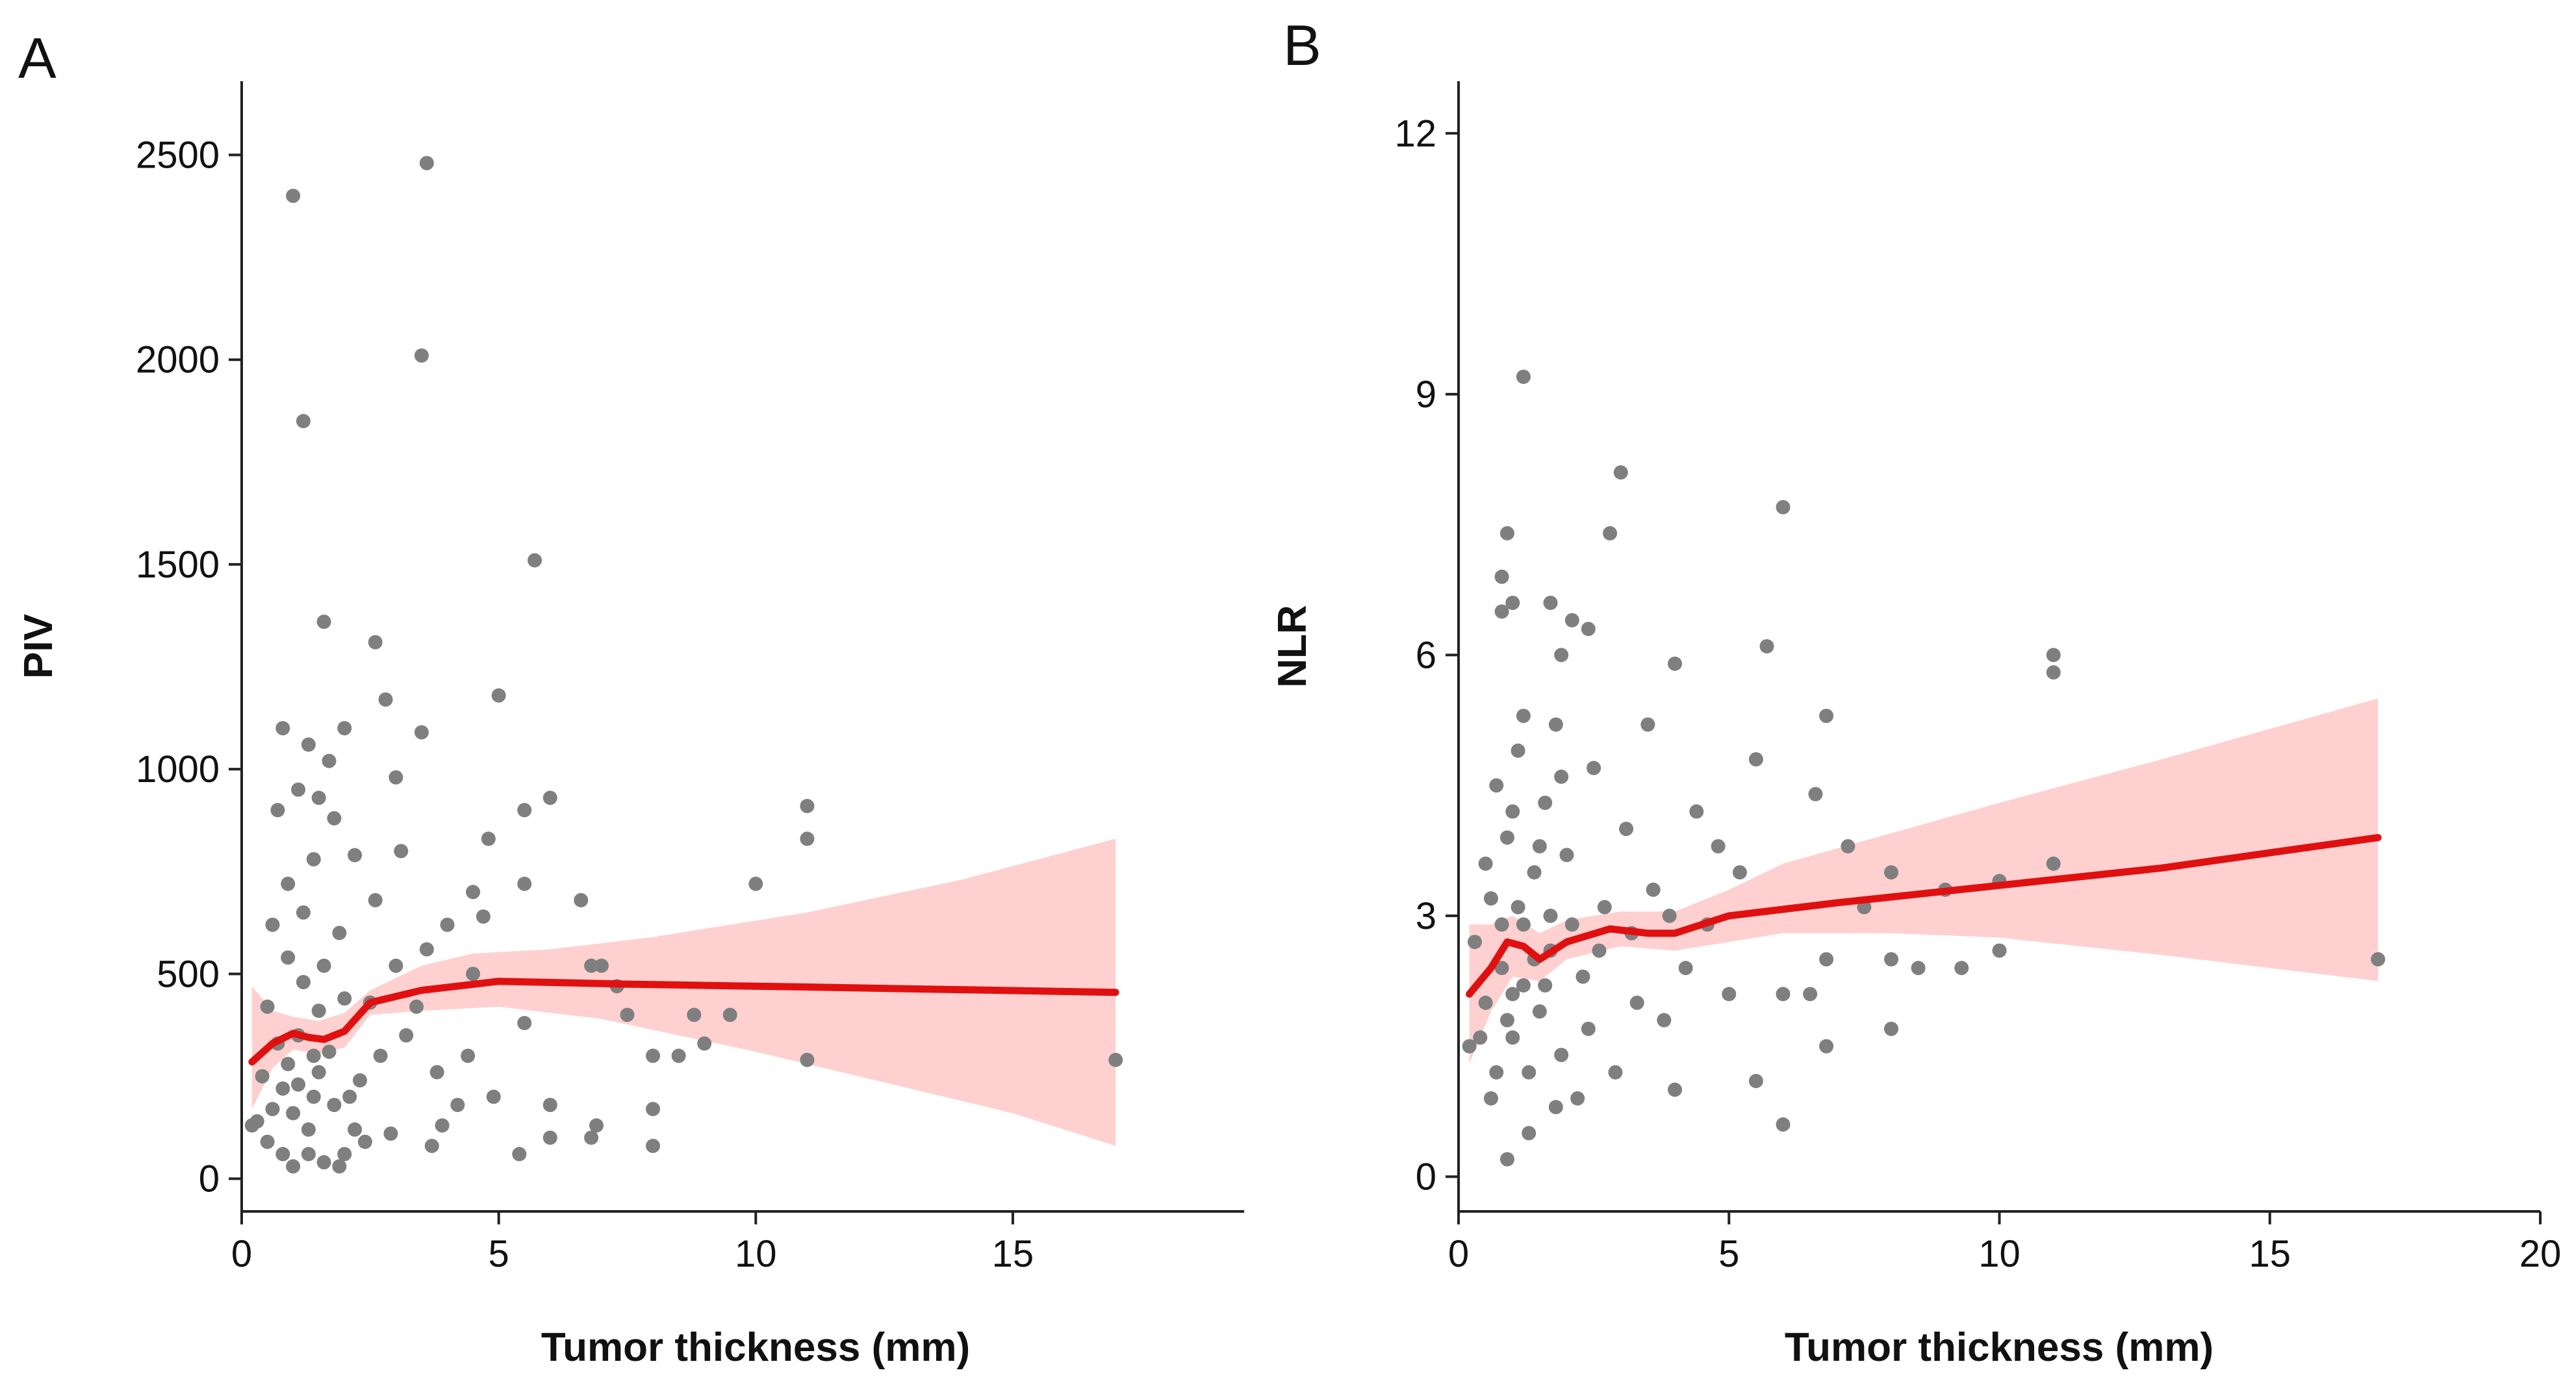  I want to click on panel-b-y-tick-label: 0, so click(1426, 1177).